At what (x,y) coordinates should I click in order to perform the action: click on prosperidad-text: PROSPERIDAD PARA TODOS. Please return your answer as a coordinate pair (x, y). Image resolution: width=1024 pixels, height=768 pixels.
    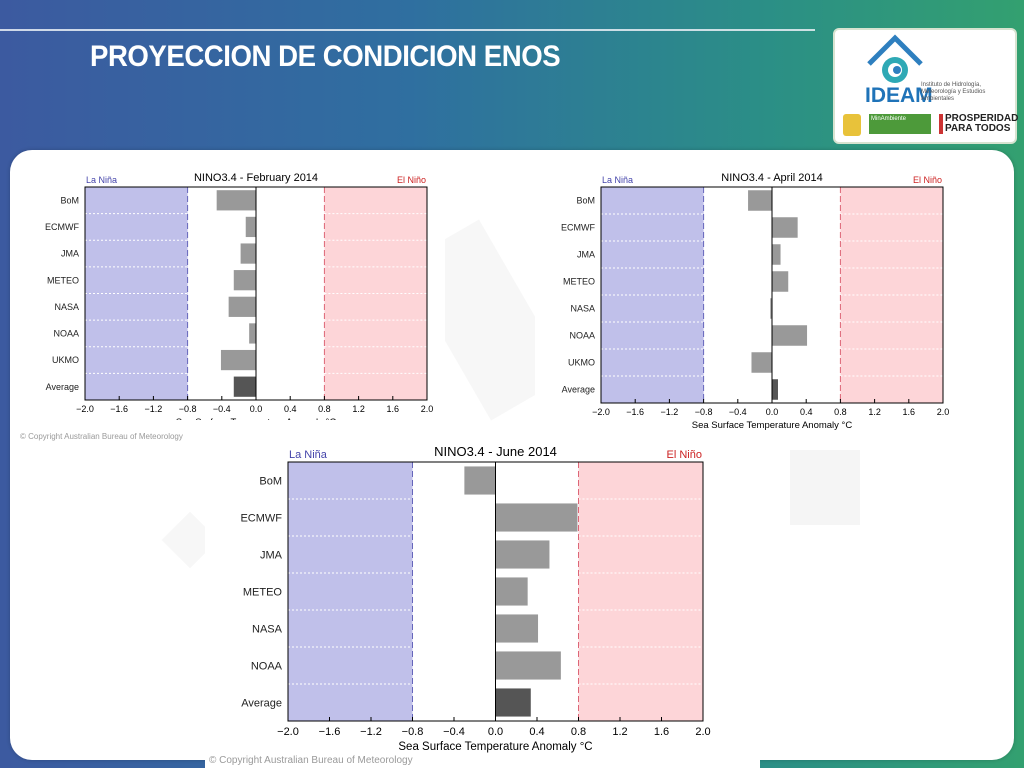
    Looking at the image, I should click on (982, 123).